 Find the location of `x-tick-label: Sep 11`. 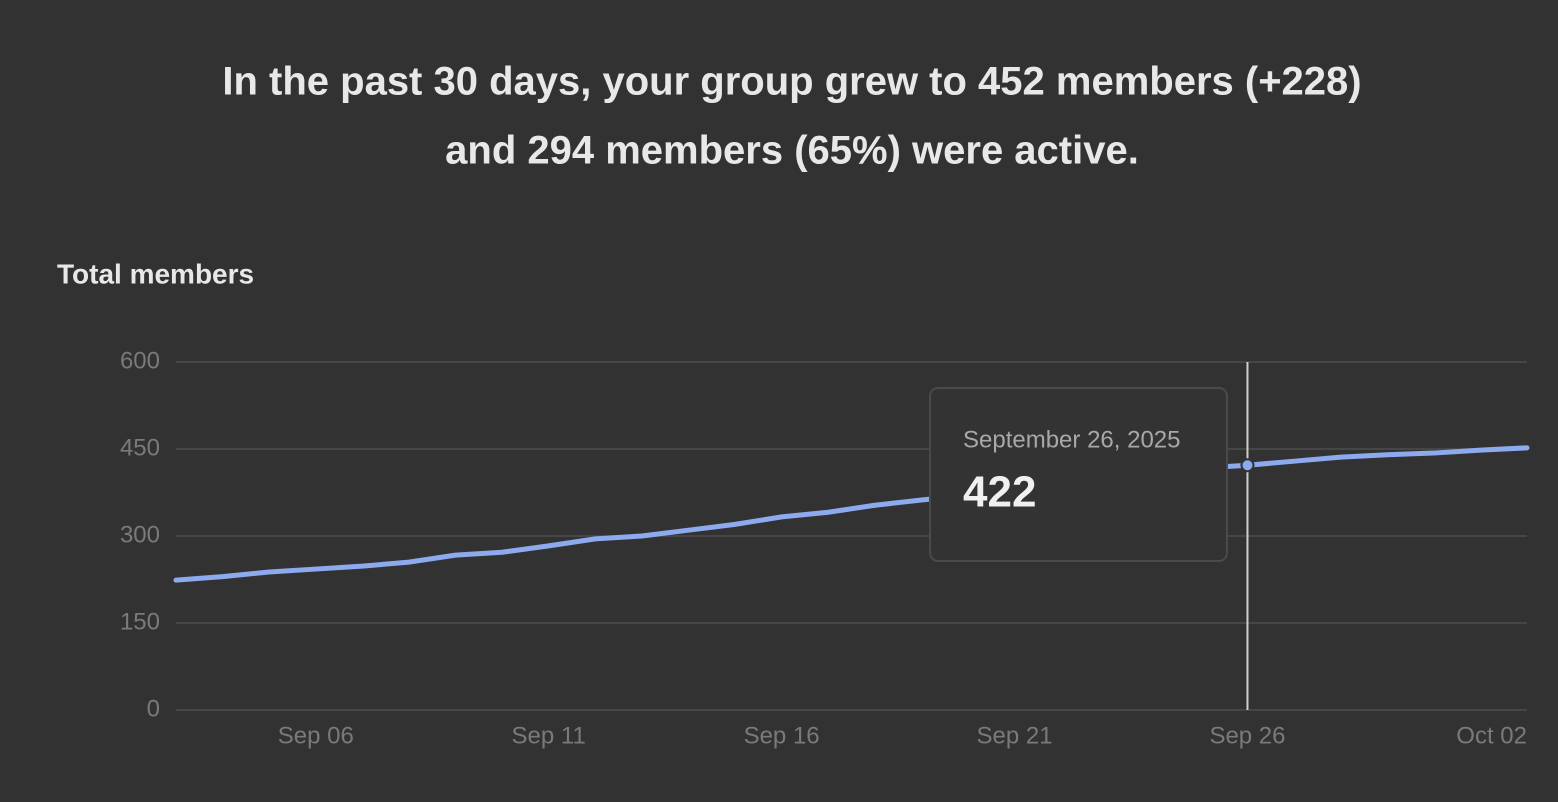

x-tick-label: Sep 11 is located at coordinates (549, 735).